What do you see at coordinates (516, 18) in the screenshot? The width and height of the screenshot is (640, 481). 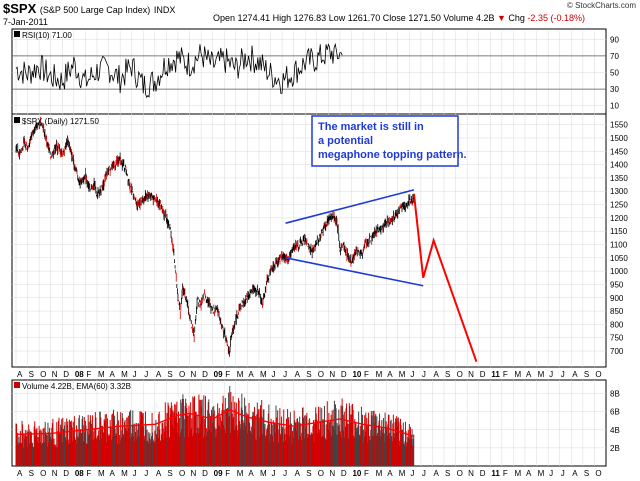 I see `change-label: Chg` at bounding box center [516, 18].